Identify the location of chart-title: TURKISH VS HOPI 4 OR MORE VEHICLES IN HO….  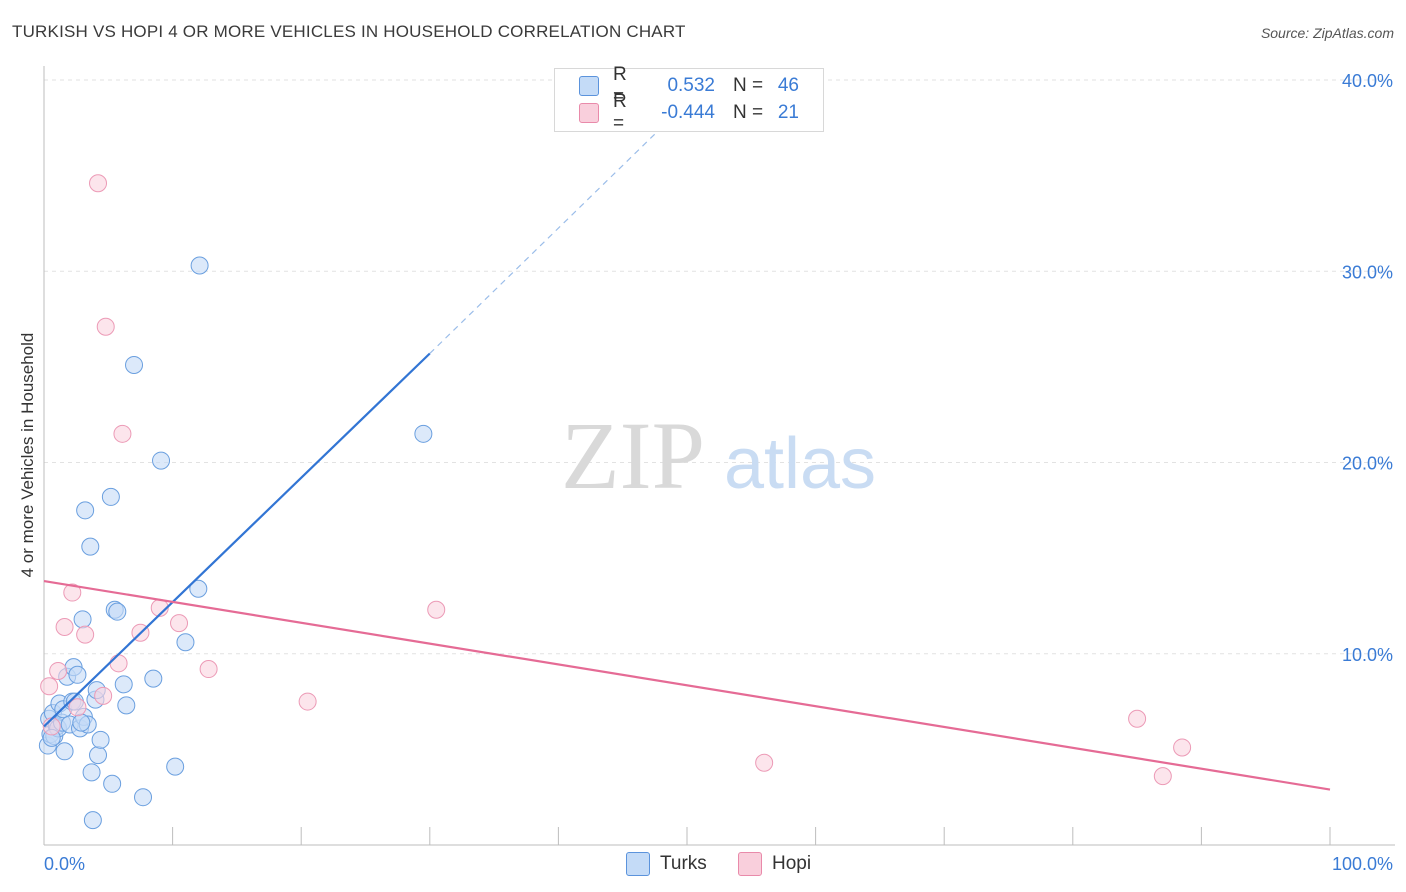
(349, 31).